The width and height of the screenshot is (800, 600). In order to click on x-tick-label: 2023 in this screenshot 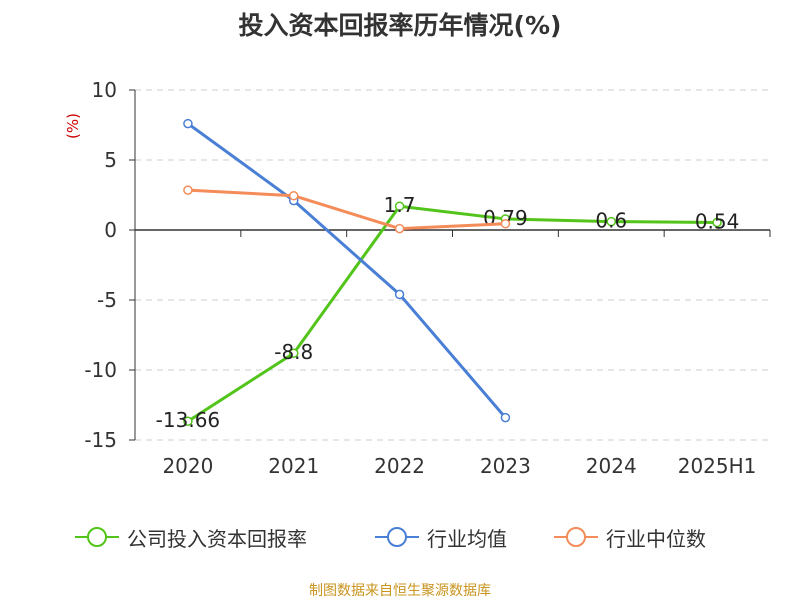, I will do `click(505, 466)`.